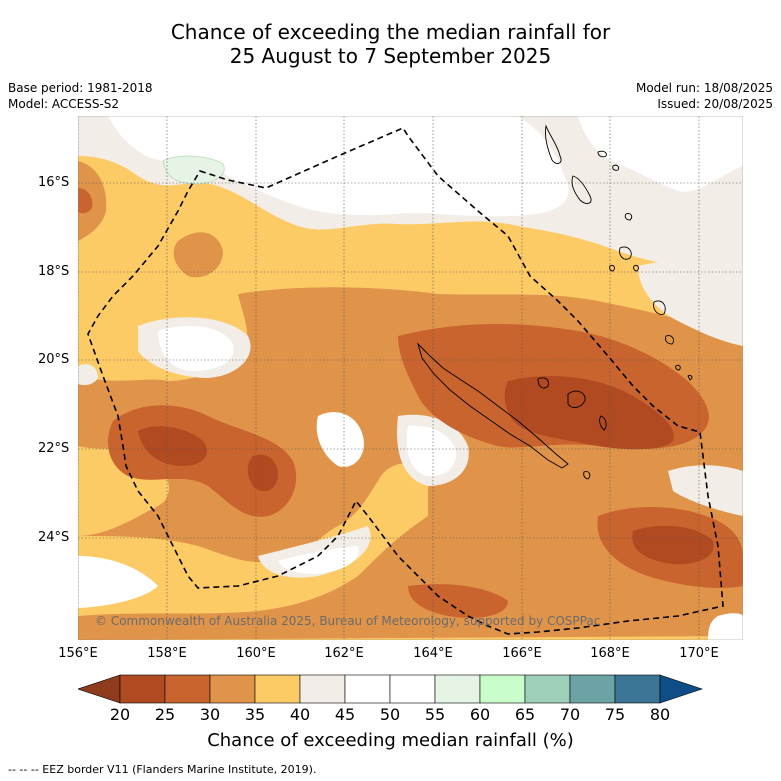 The width and height of the screenshot is (781, 781). I want to click on colorbar-tick-label: 60, so click(480, 714).